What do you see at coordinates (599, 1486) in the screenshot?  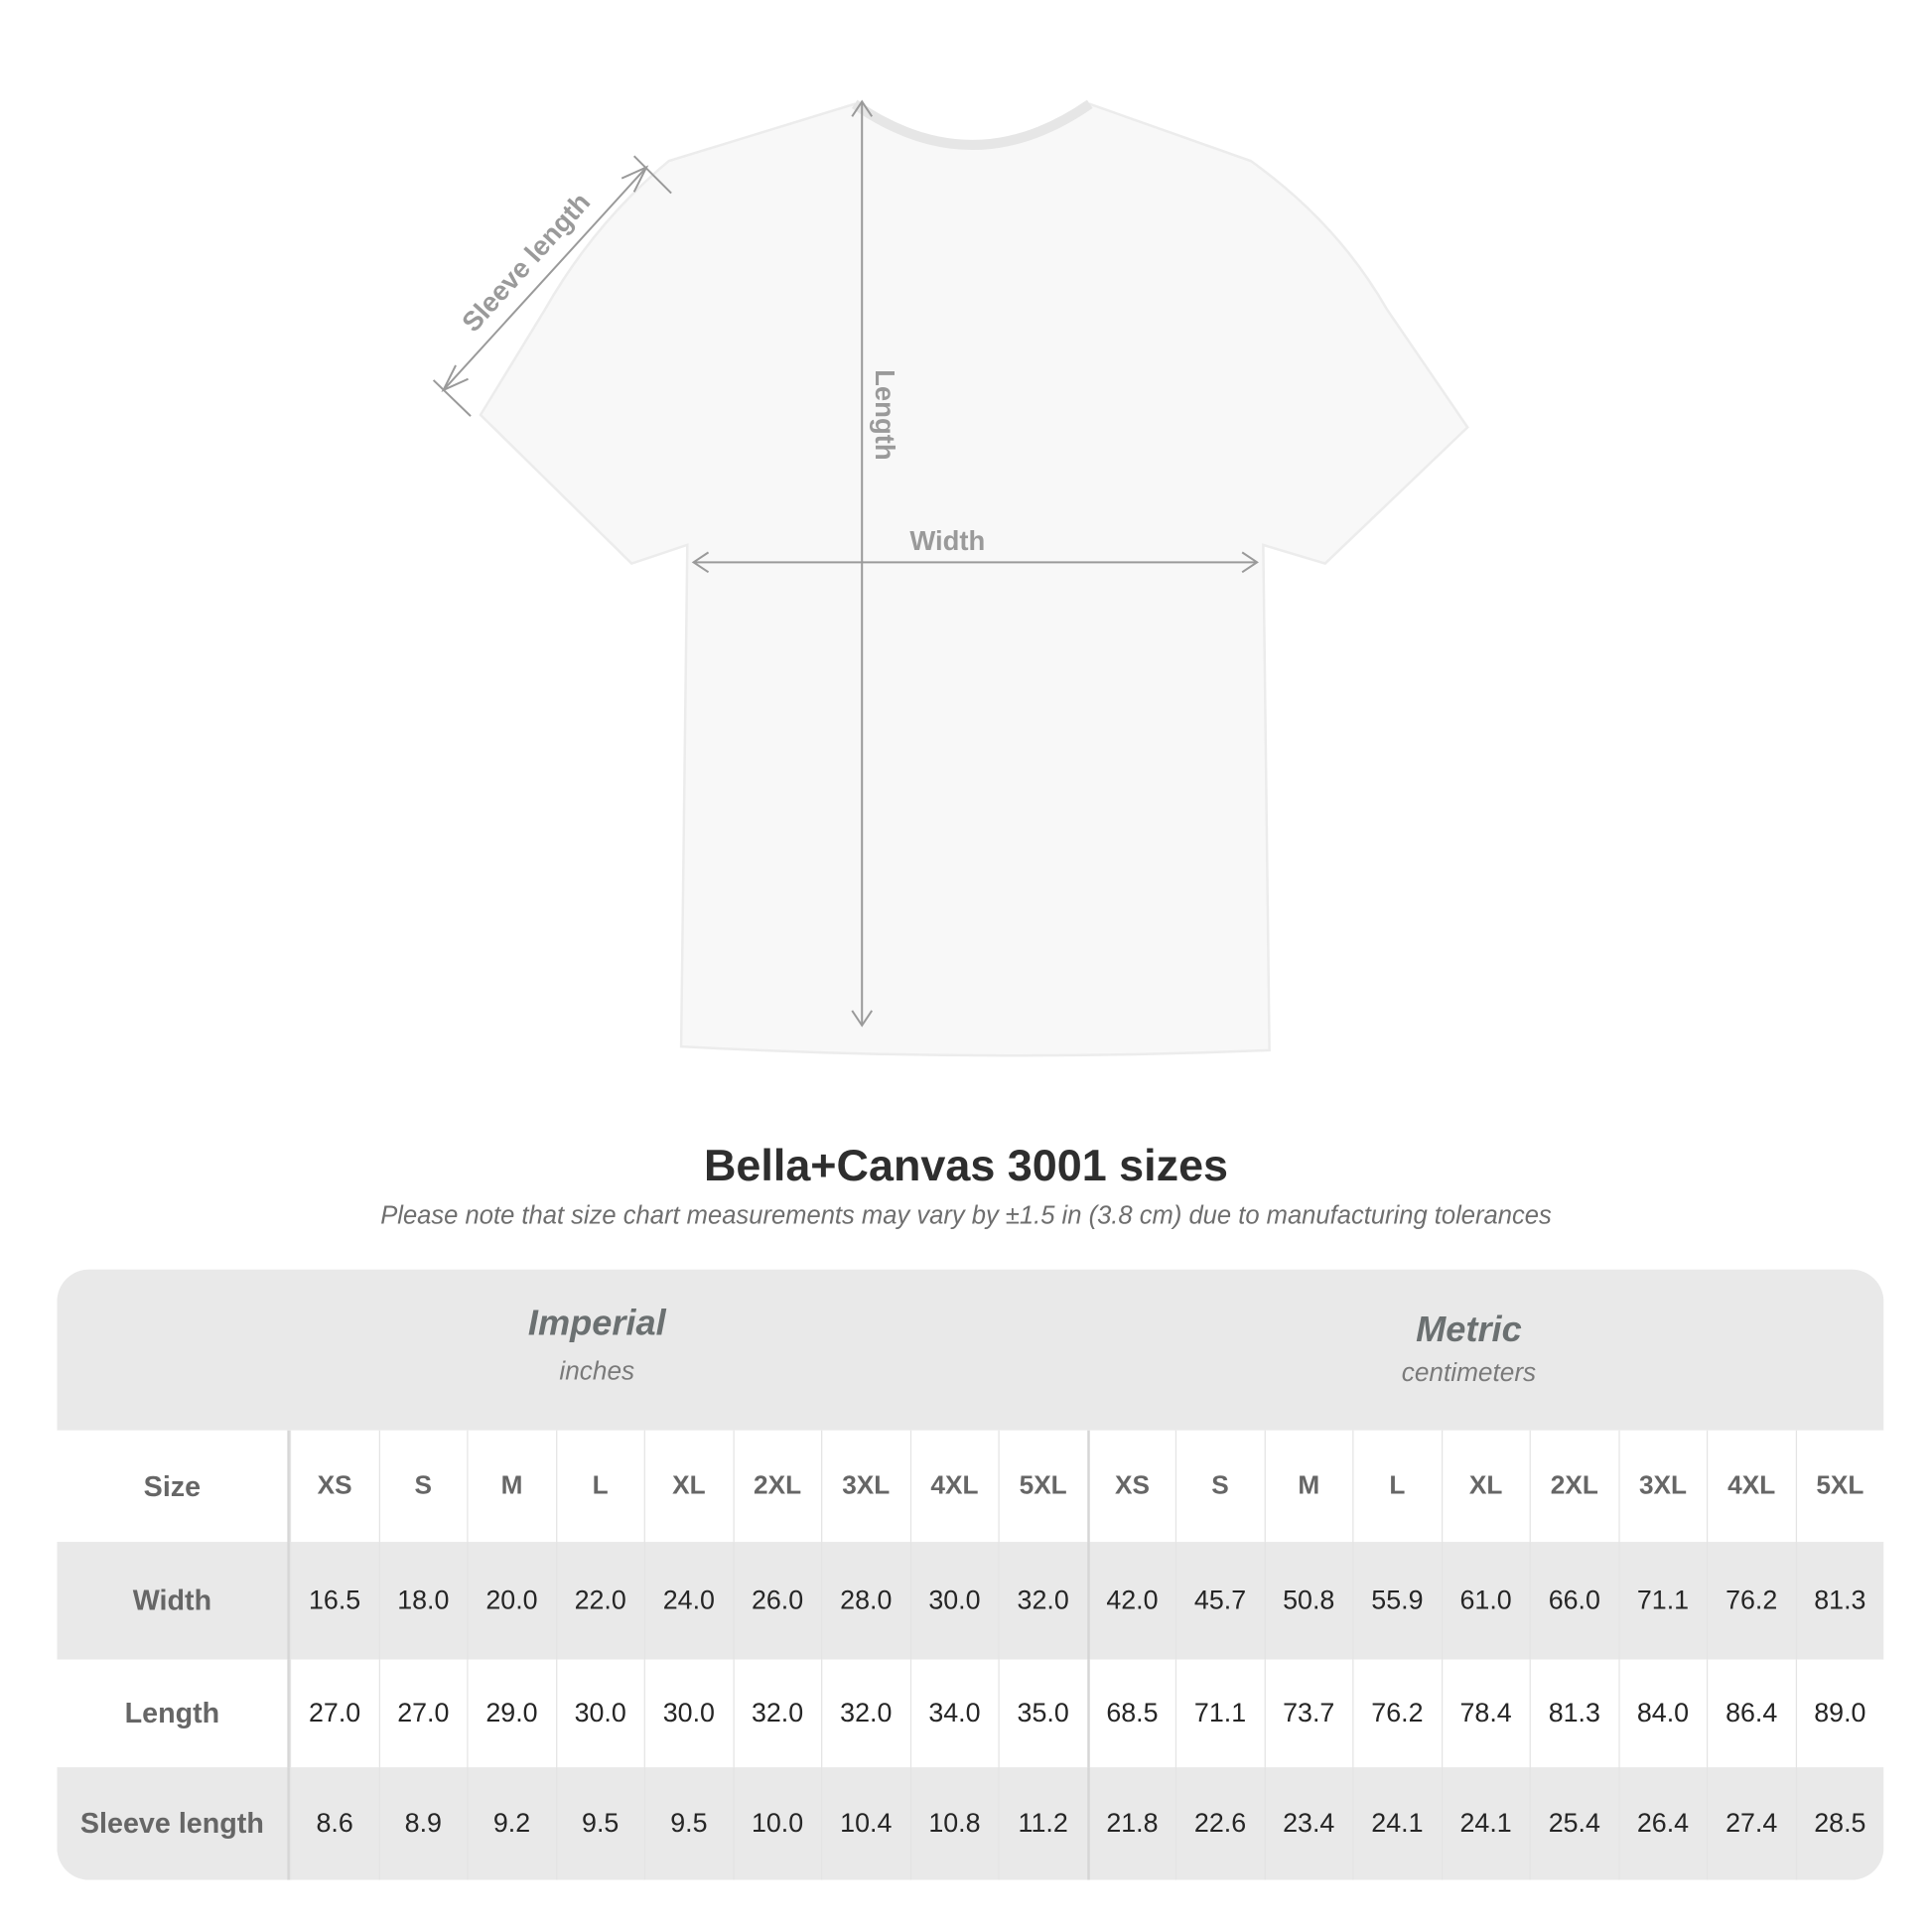 I see `size-imperial-header: L` at bounding box center [599, 1486].